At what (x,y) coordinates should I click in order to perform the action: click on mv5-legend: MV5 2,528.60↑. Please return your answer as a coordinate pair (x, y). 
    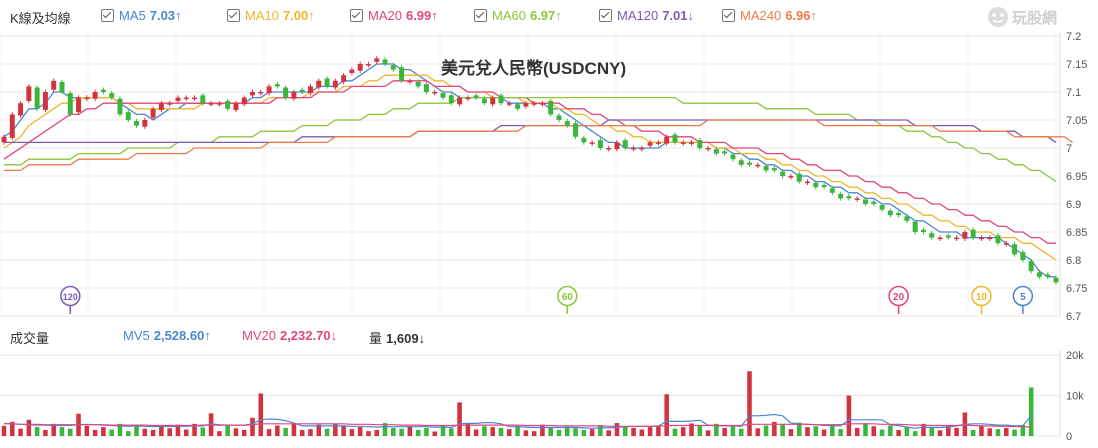
    Looking at the image, I should click on (167, 335).